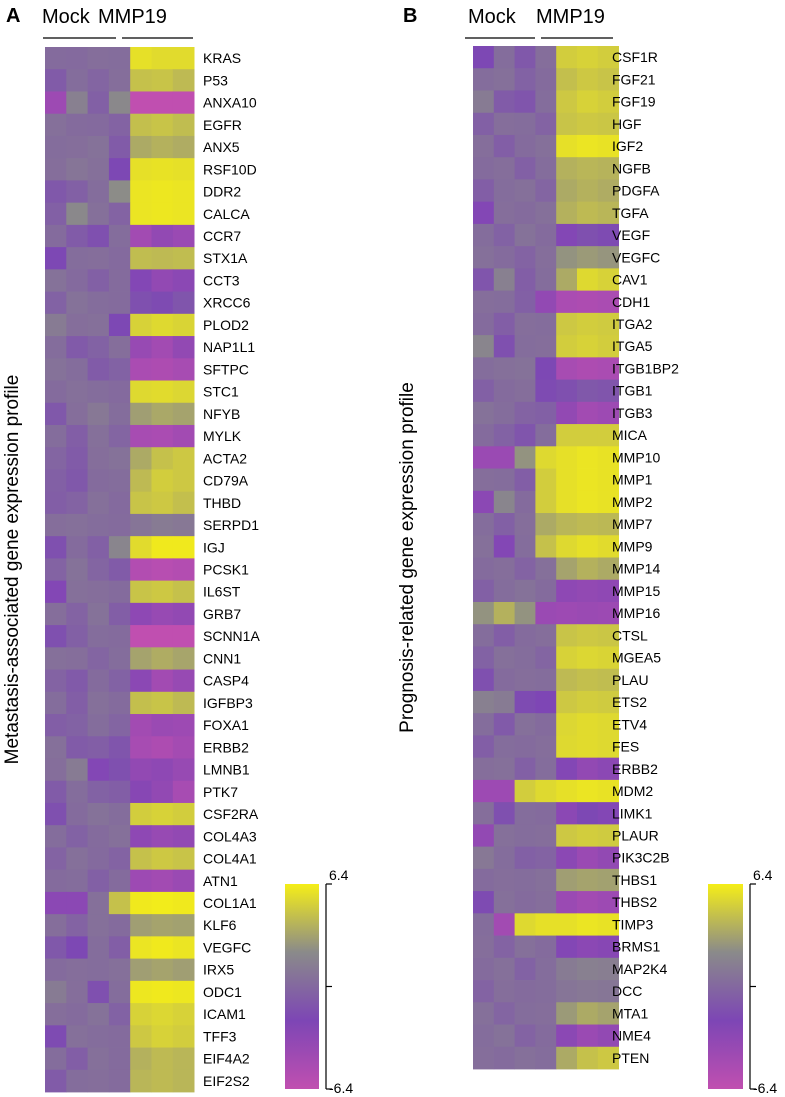  I want to click on group-label-mock: Mock, so click(492, 17).